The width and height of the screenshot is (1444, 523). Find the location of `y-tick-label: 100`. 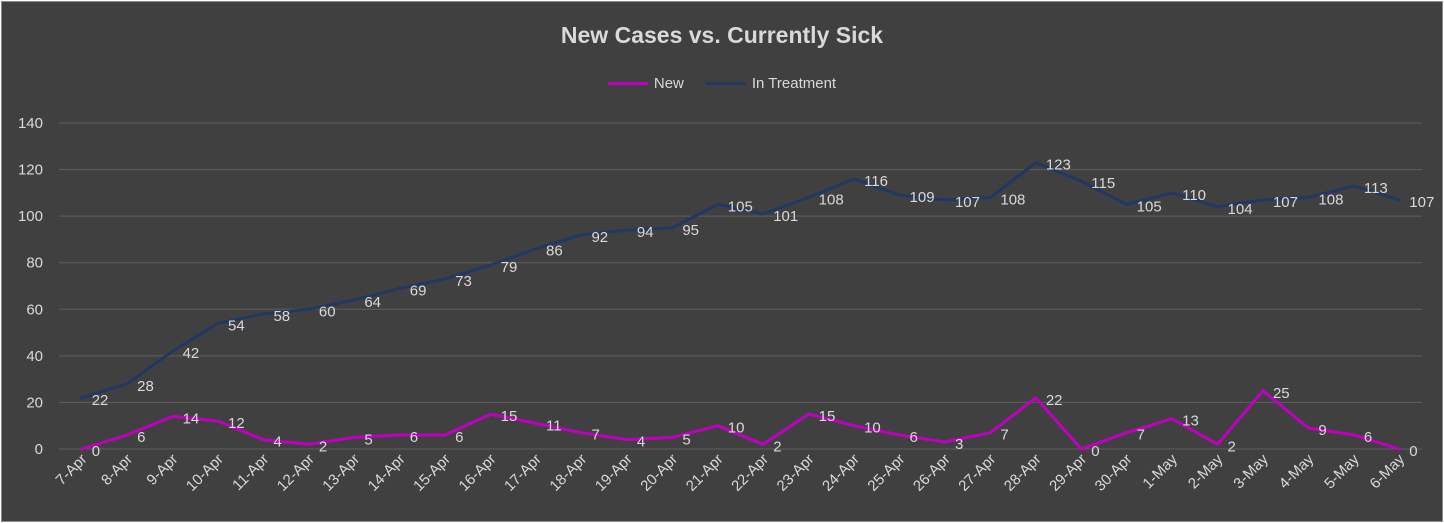

y-tick-label: 100 is located at coordinates (30, 216).